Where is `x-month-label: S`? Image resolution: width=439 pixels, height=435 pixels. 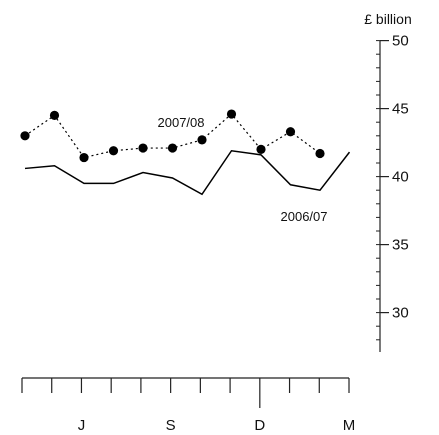 x-month-label: S is located at coordinates (171, 425).